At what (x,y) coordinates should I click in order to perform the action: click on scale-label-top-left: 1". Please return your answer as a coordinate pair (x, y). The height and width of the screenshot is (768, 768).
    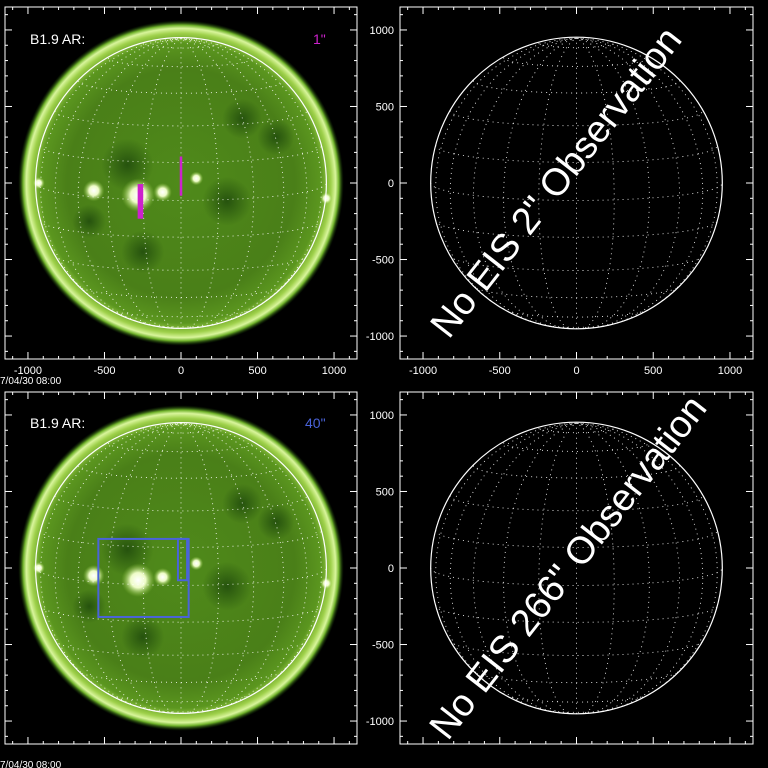
    Looking at the image, I should click on (319, 39).